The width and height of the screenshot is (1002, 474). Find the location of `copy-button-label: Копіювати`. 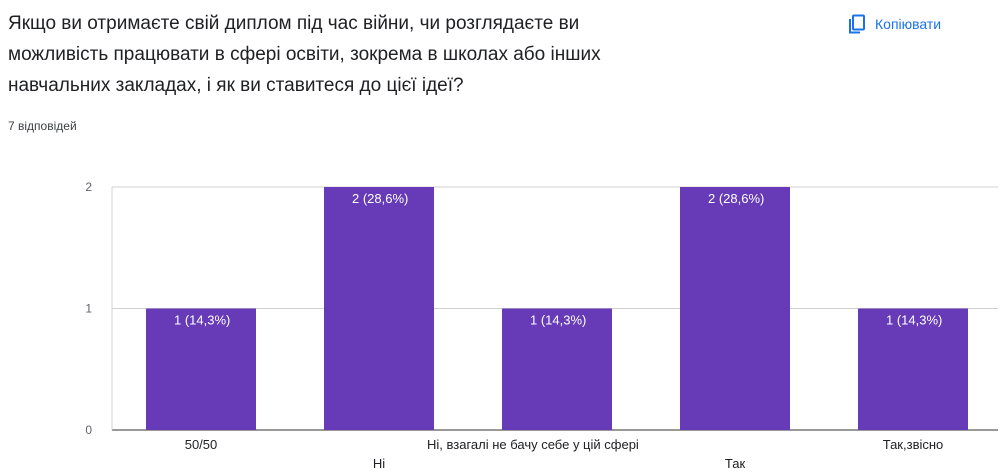

copy-button-label: Копіювати is located at coordinates (908, 24).